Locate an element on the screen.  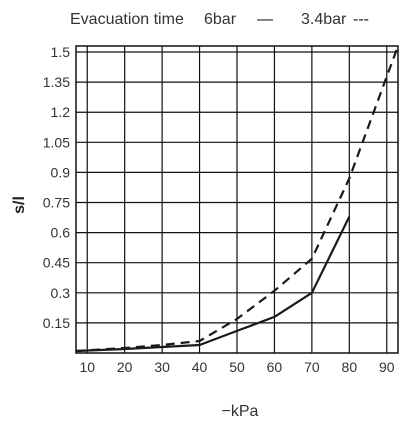
x-tick-label-50: 50 is located at coordinates (237, 367).